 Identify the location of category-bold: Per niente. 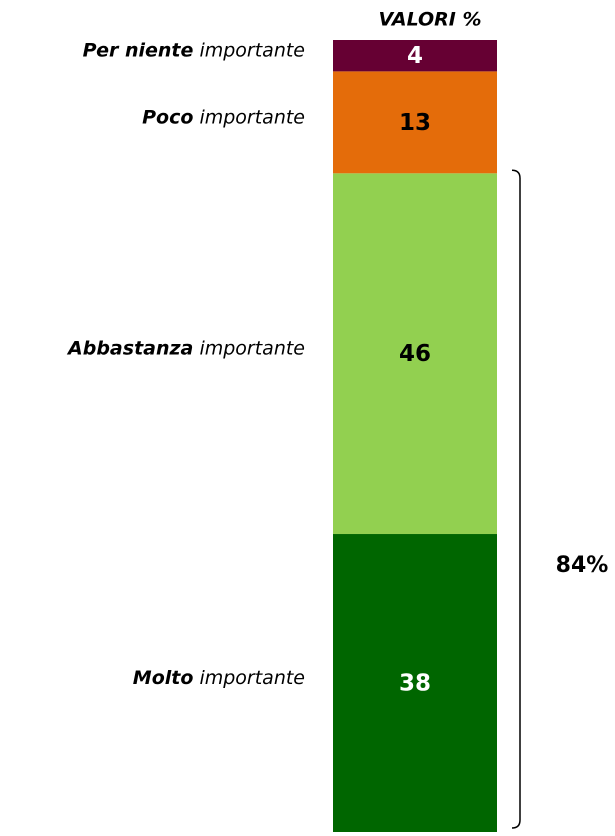
(138, 50).